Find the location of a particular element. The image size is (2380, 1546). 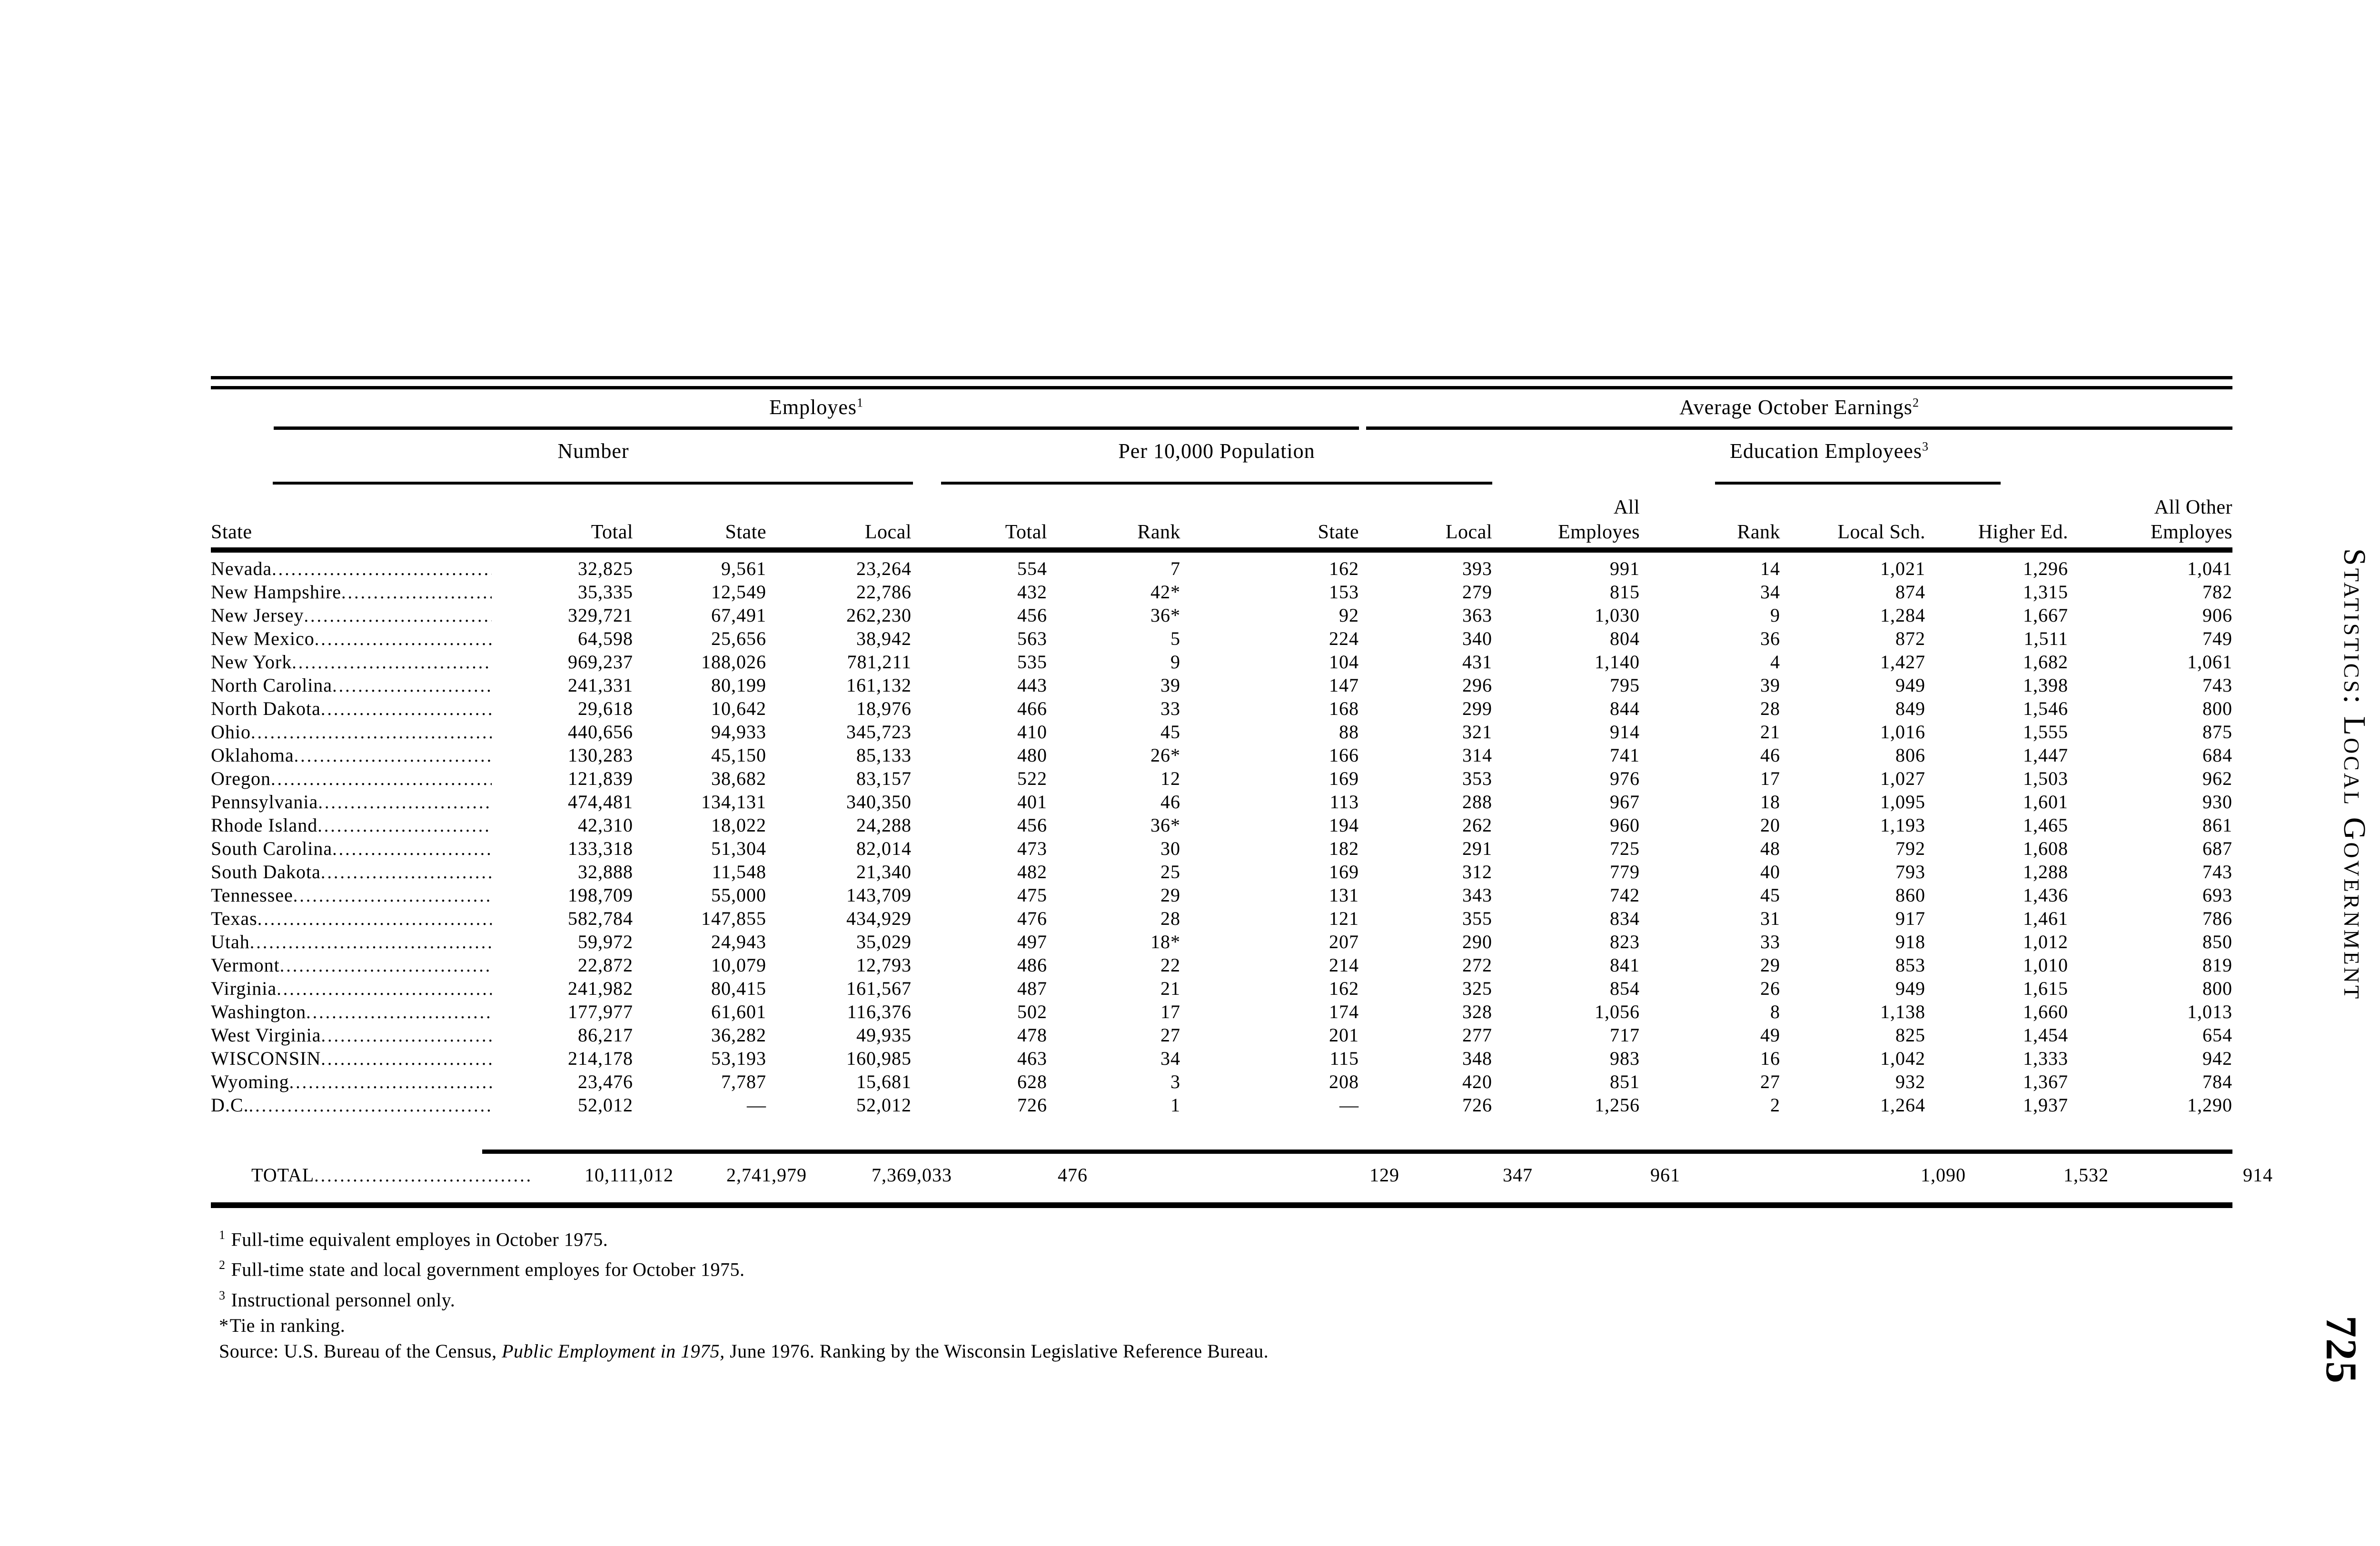

value-cell: 976 is located at coordinates (1625, 778).